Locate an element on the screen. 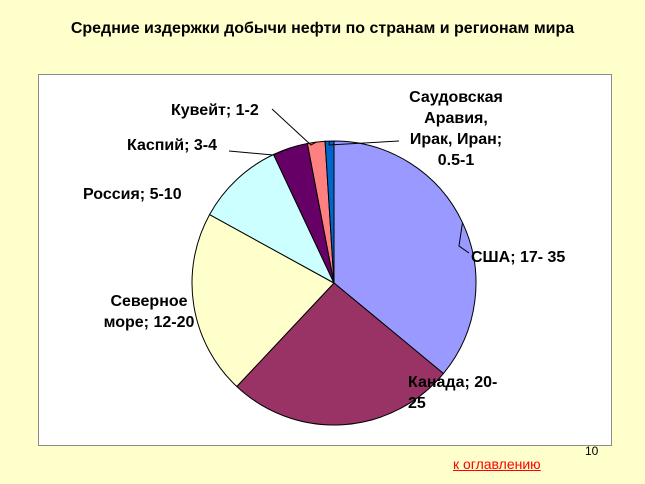  page-number: 10 is located at coordinates (592, 451).